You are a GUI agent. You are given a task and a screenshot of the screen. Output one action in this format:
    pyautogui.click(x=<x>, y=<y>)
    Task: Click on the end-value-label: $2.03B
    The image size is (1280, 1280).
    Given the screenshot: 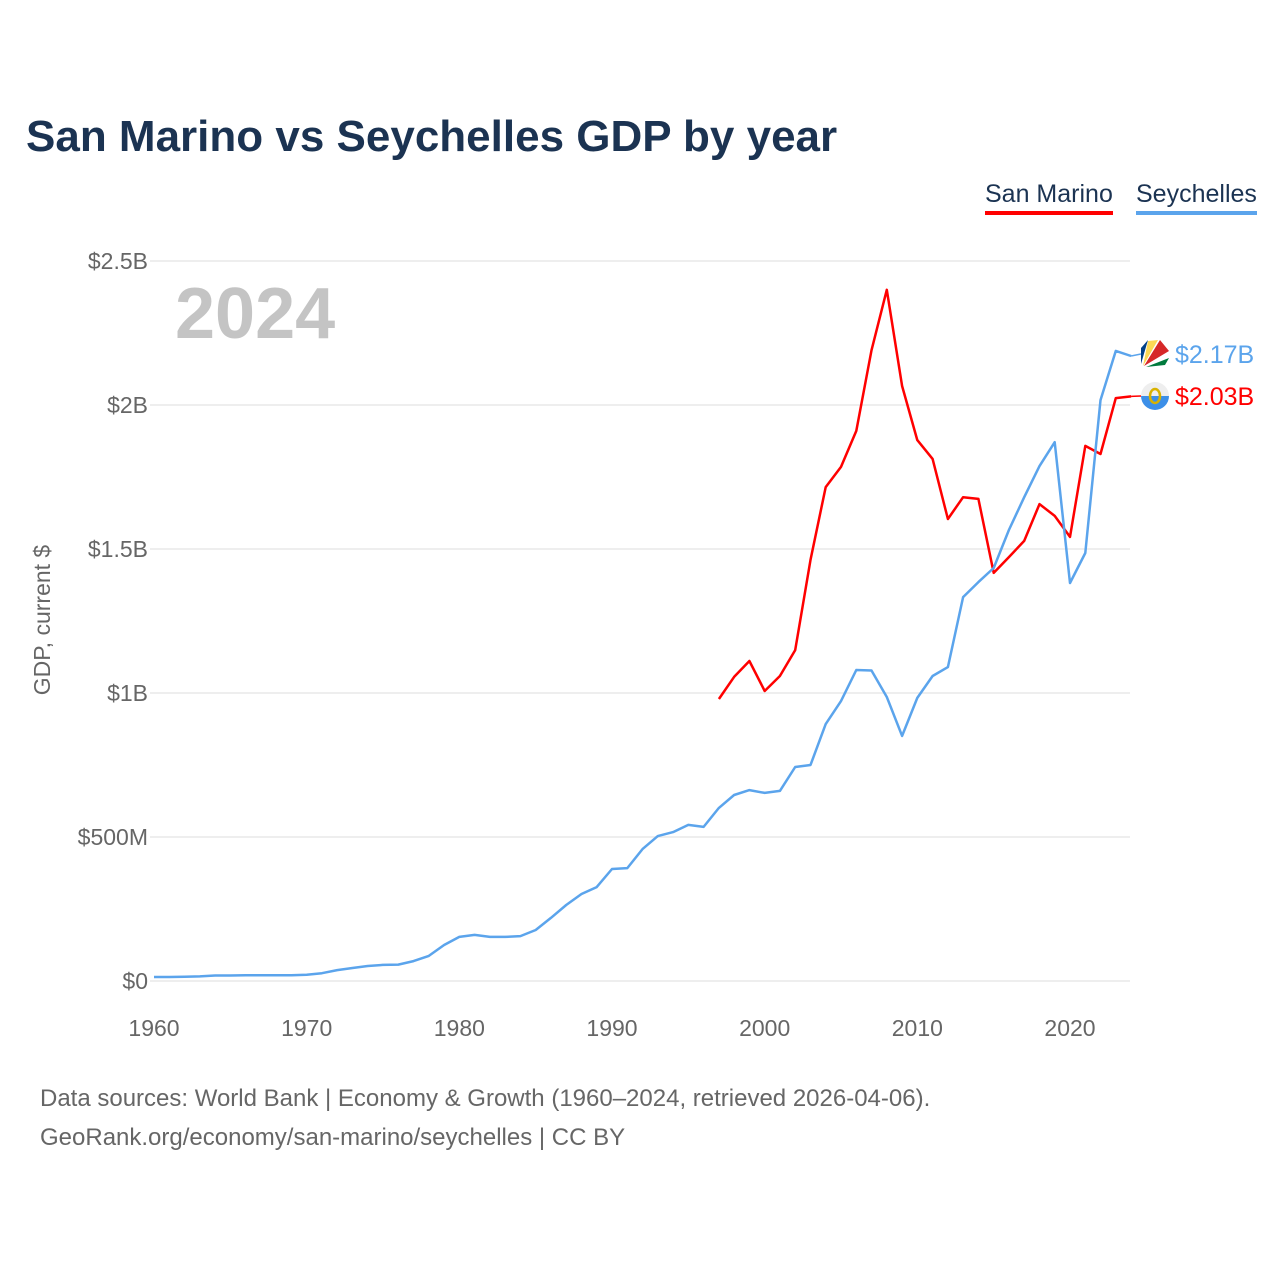 What is the action you would take?
    pyautogui.click(x=1214, y=397)
    